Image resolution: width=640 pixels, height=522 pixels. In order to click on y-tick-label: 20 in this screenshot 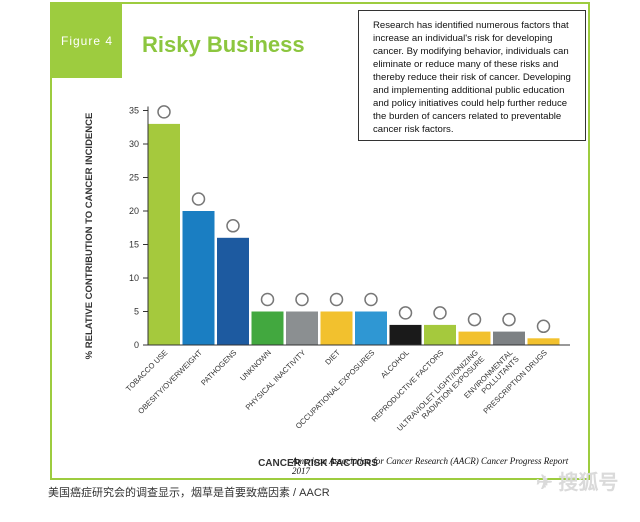, I will do `click(134, 211)`.